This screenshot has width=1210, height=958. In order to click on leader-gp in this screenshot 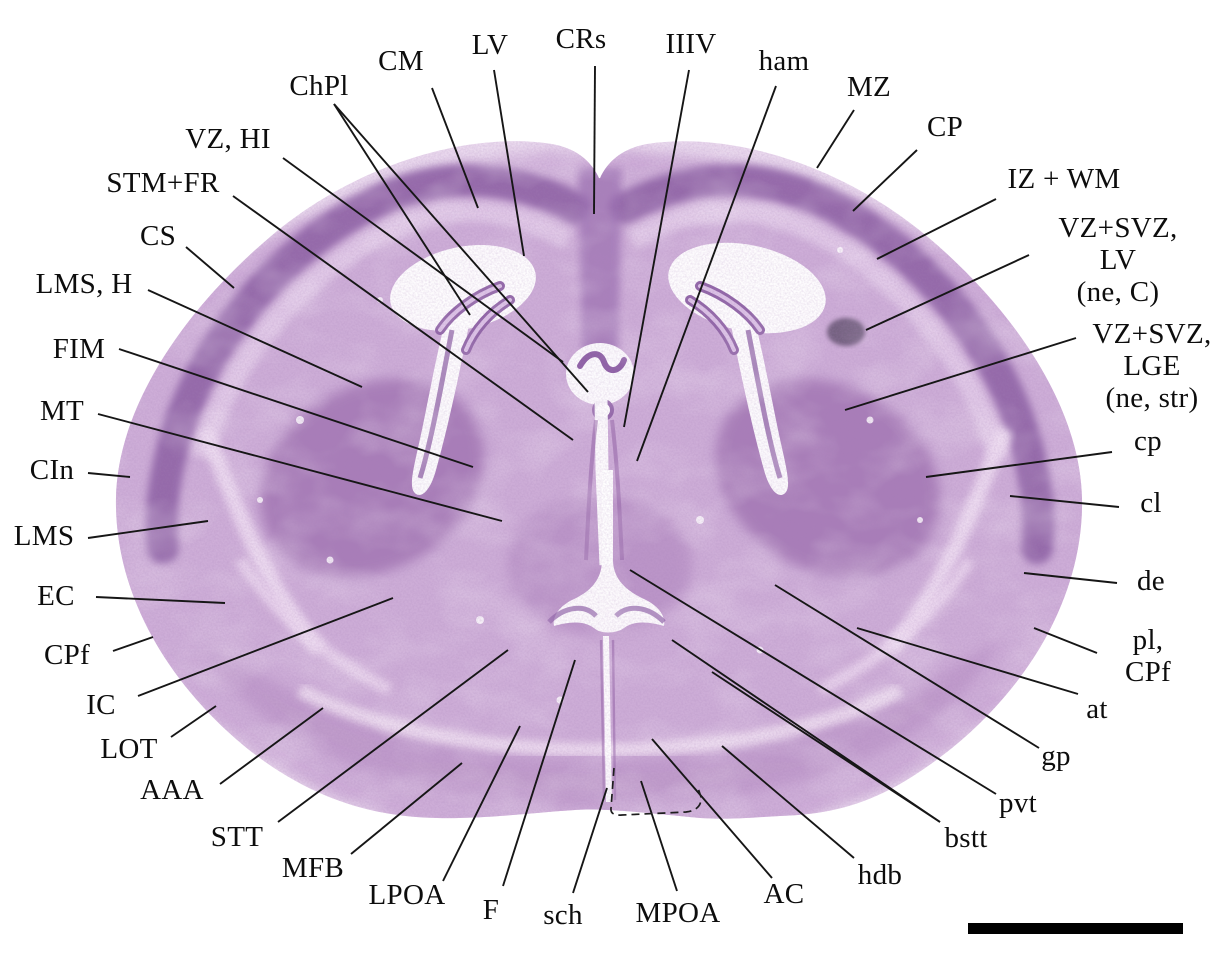, I will do `click(907, 666)`.